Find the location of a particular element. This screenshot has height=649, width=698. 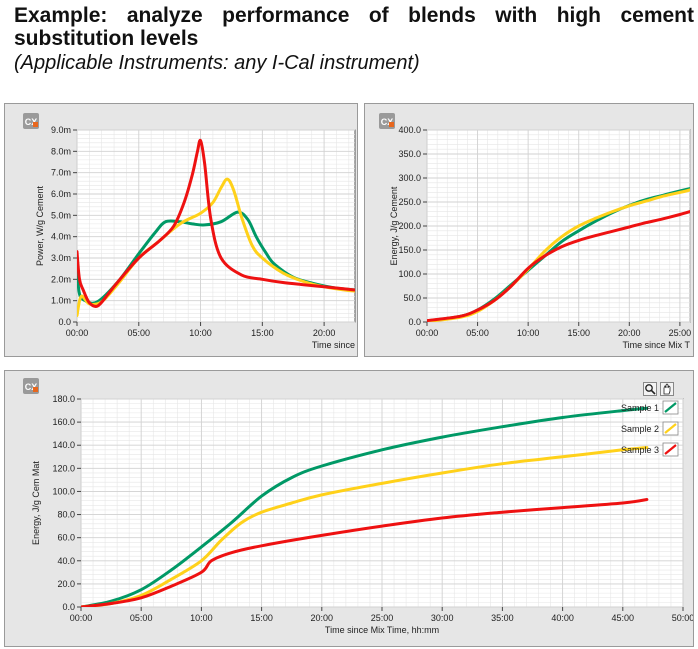

y-tick-label: 180.0 is located at coordinates (63, 399).